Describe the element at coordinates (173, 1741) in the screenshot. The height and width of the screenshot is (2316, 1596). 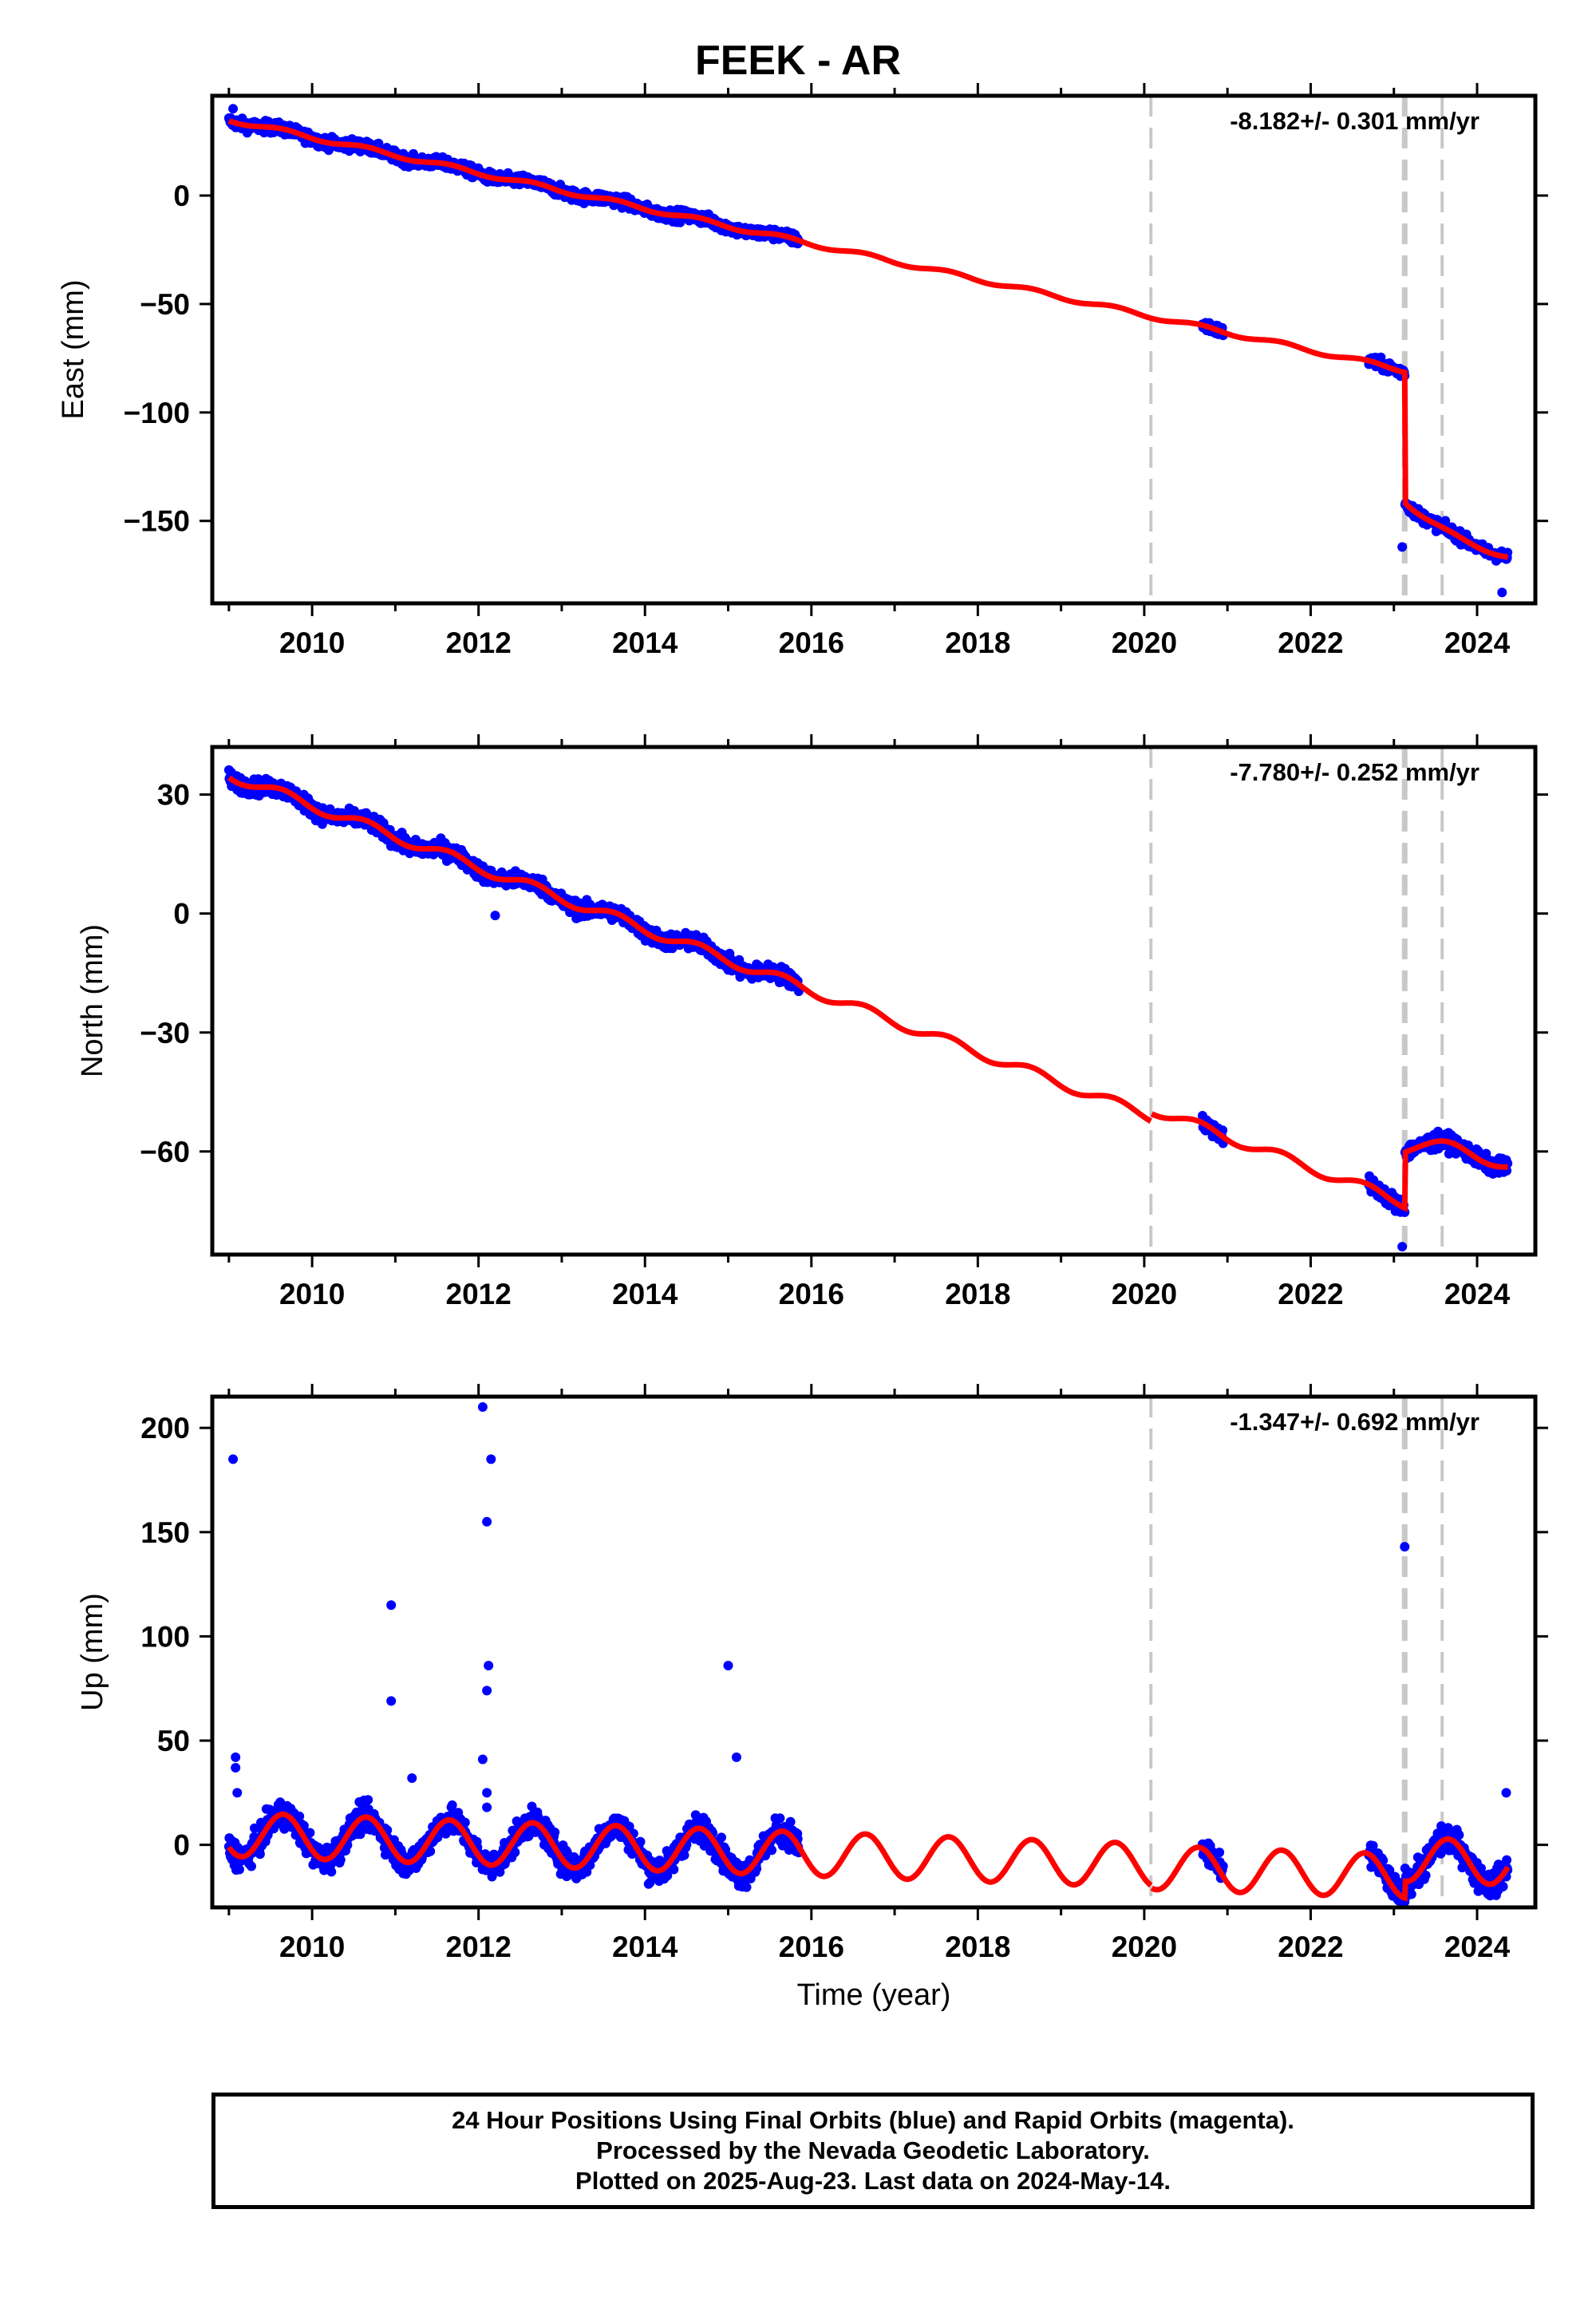
I see `y-tick-label: 50` at that location.